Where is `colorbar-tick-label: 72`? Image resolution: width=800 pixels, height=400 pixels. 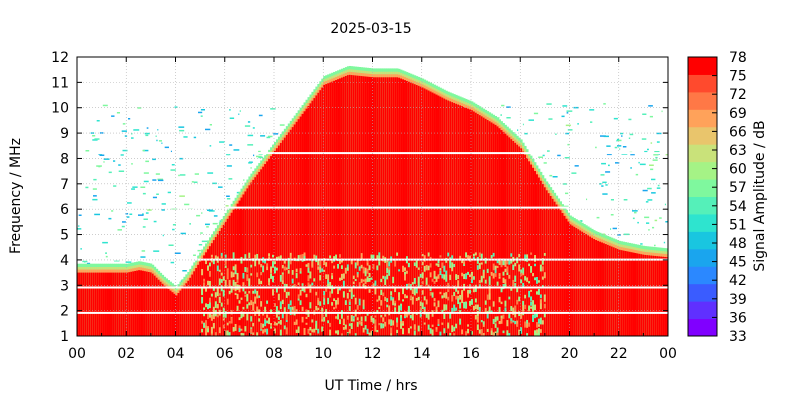 colorbar-tick-label: 72 is located at coordinates (738, 95).